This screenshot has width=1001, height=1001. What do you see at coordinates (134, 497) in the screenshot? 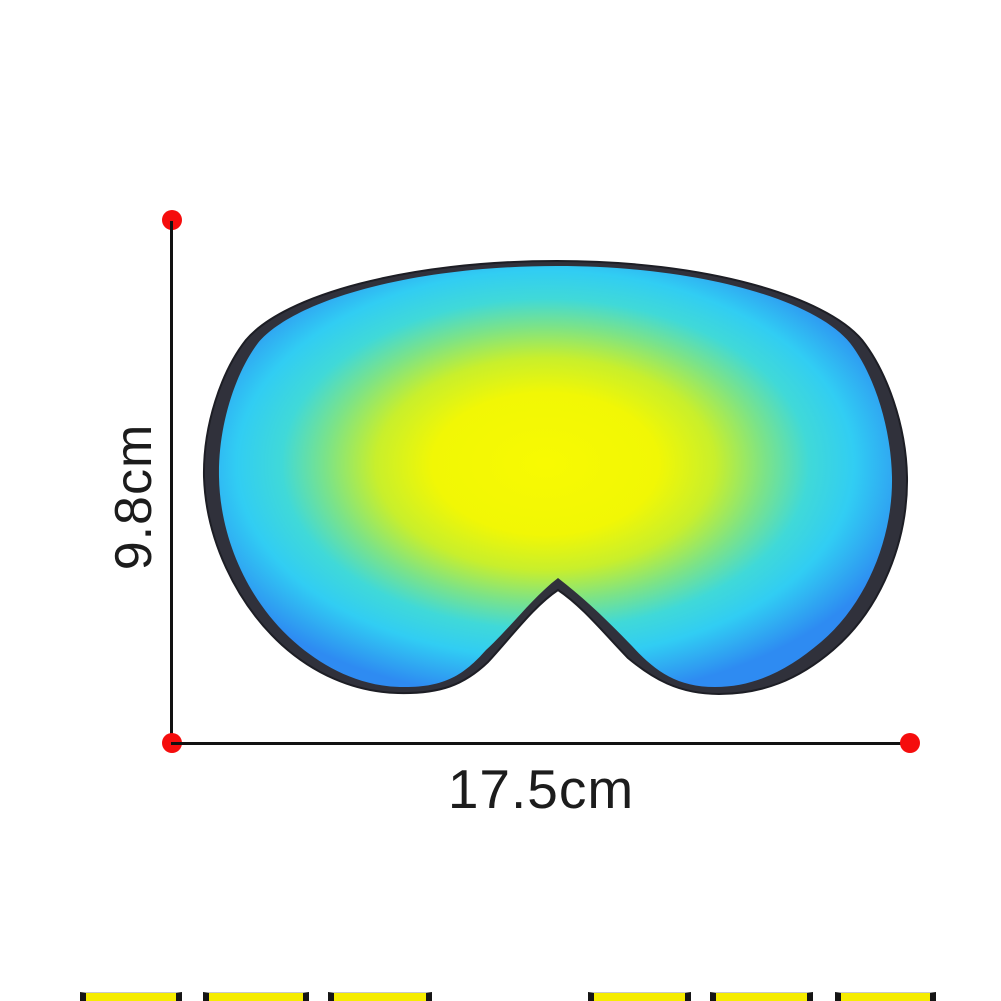
I see `height-dimension-label: 9.8cm` at bounding box center [134, 497].